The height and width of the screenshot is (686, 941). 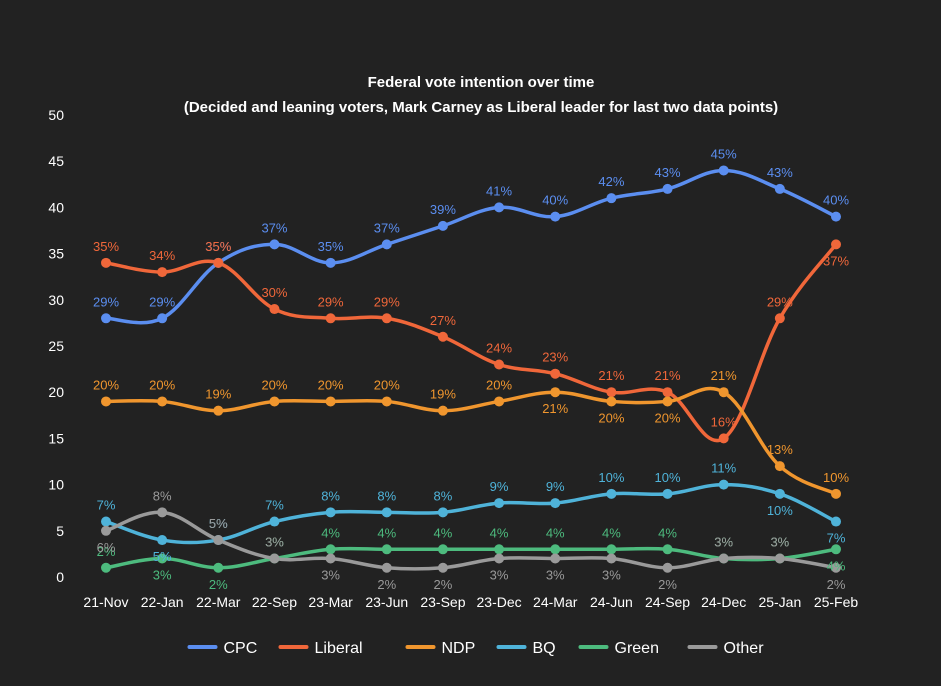 What do you see at coordinates (668, 172) in the screenshot?
I see `data-label-cpc: 43%` at bounding box center [668, 172].